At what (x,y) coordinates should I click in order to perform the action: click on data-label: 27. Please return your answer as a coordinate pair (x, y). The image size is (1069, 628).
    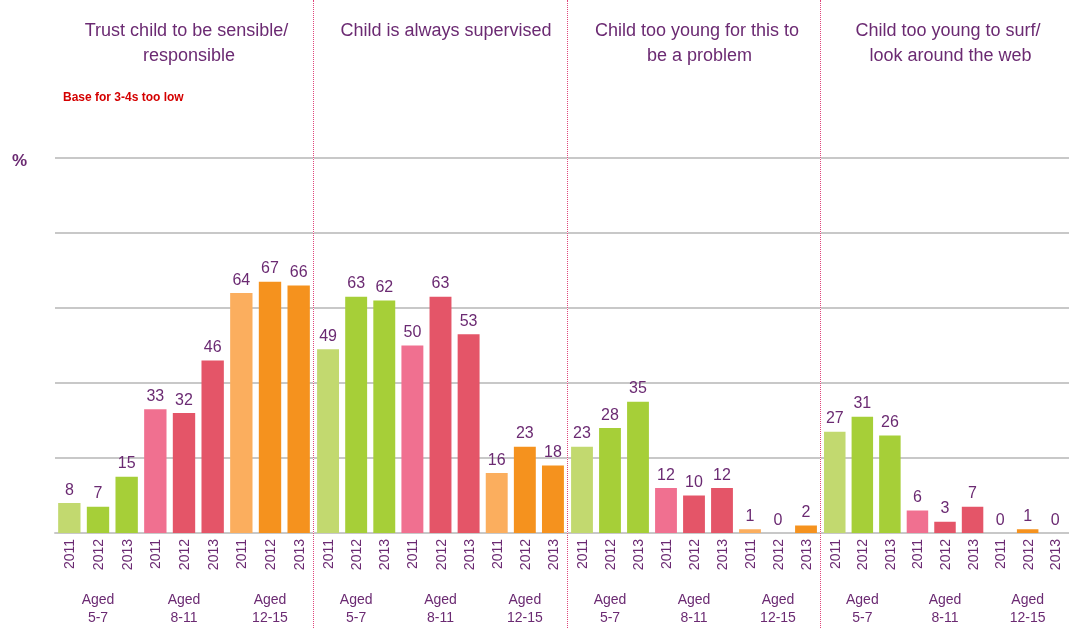
    Looking at the image, I should click on (834, 418).